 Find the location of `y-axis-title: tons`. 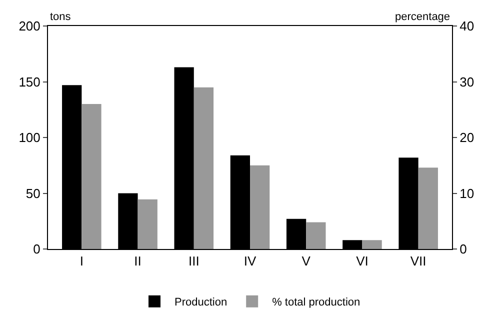

y-axis-title: tons is located at coordinates (61, 17).